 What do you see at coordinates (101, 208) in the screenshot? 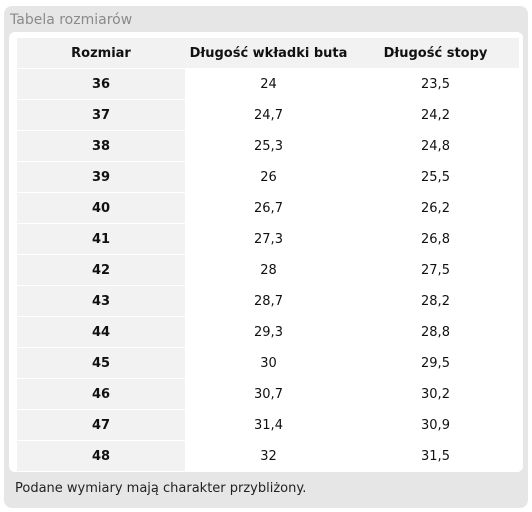
I see `size-cell: 40` at bounding box center [101, 208].